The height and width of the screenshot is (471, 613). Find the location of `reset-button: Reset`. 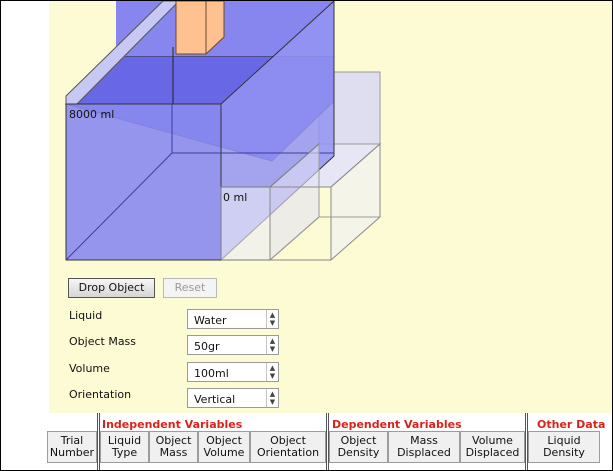

reset-button: Reset is located at coordinates (190, 288).